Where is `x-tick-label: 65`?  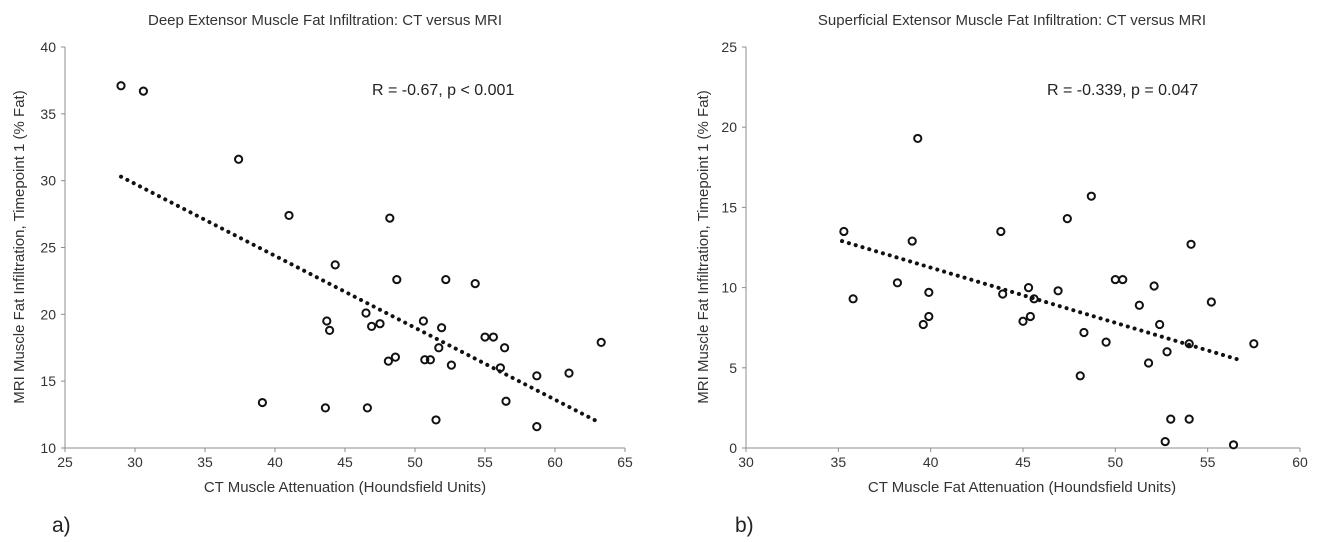
x-tick-label: 65 is located at coordinates (625, 462).